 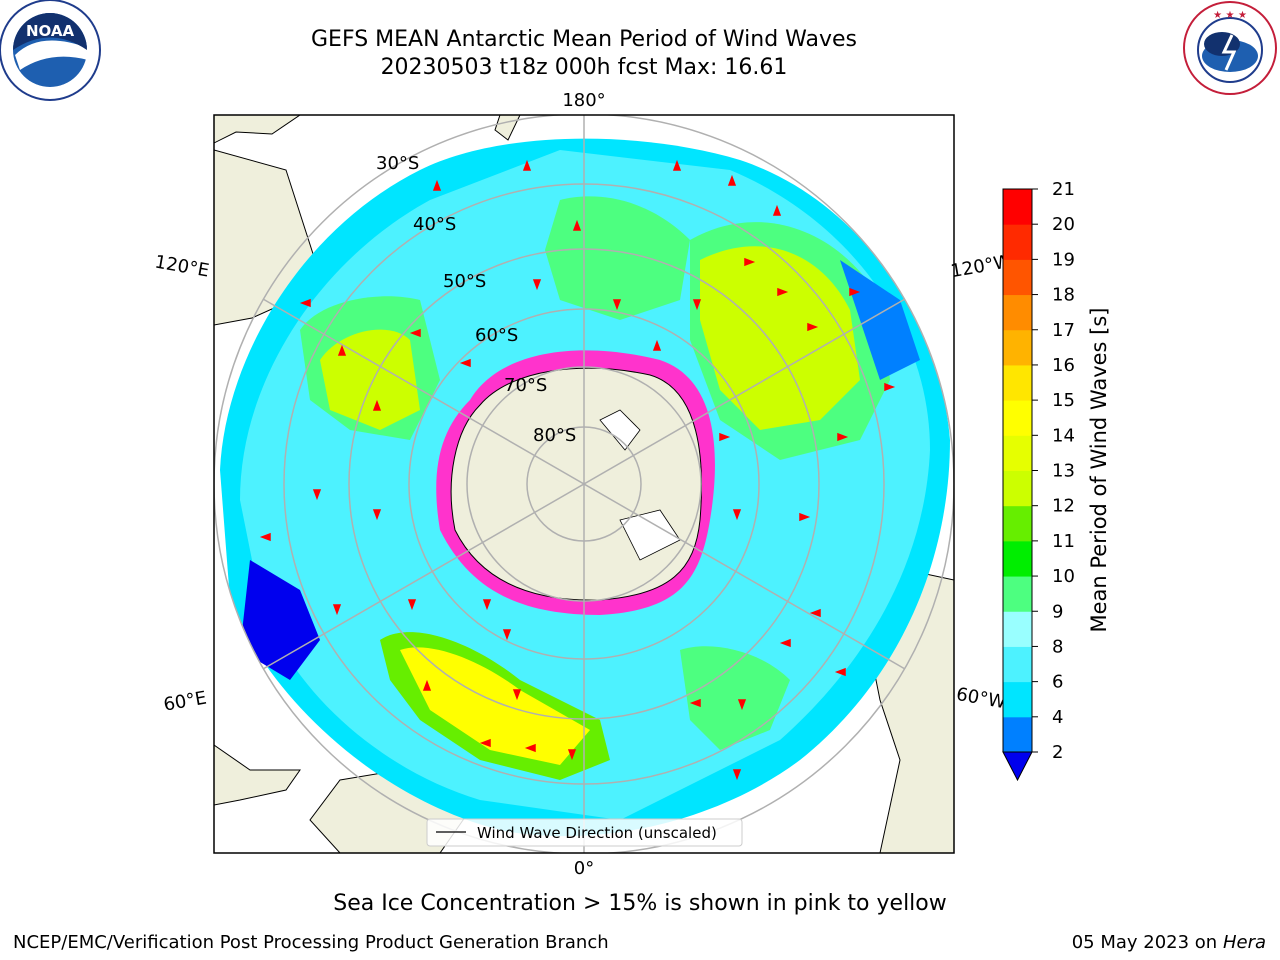 I want to click on colorbar-tick-label: 14, so click(x=1063, y=435).